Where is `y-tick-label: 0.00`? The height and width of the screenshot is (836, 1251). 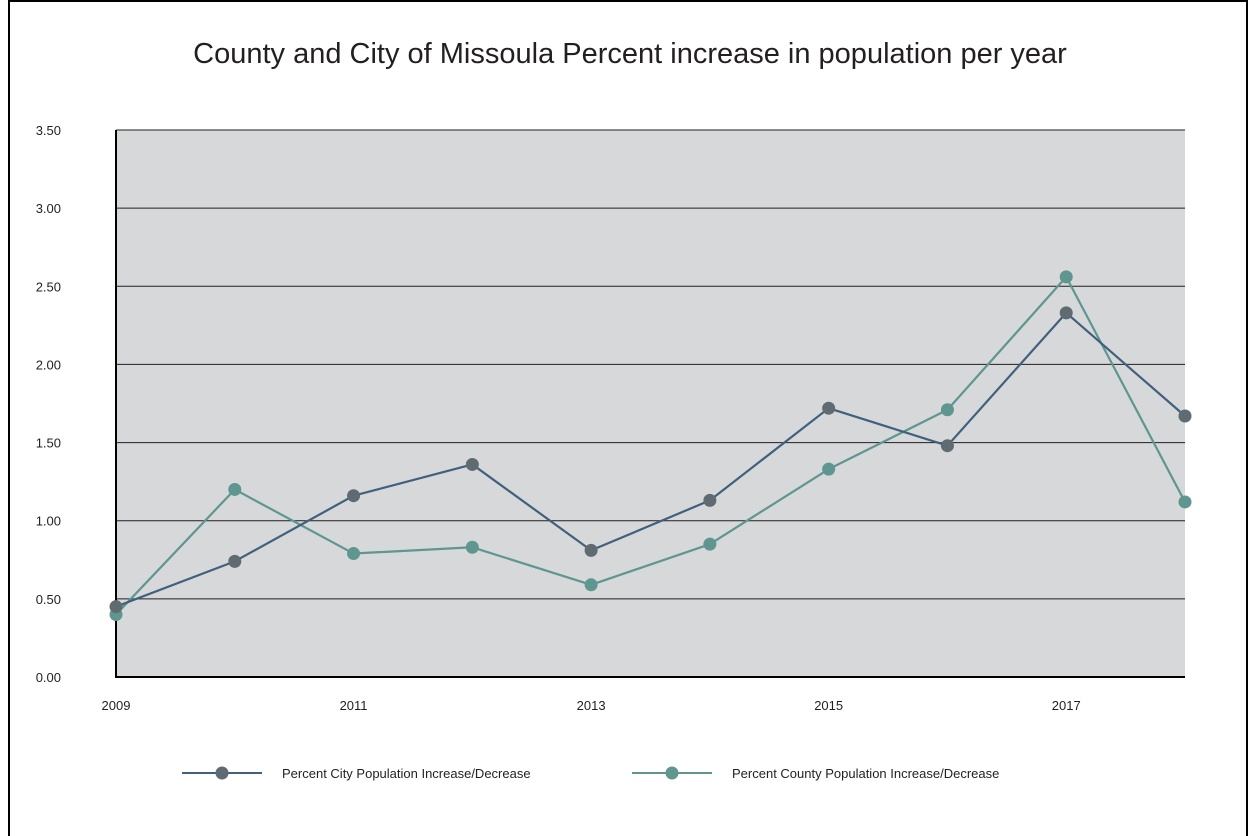
y-tick-label: 0.00 is located at coordinates (48, 677).